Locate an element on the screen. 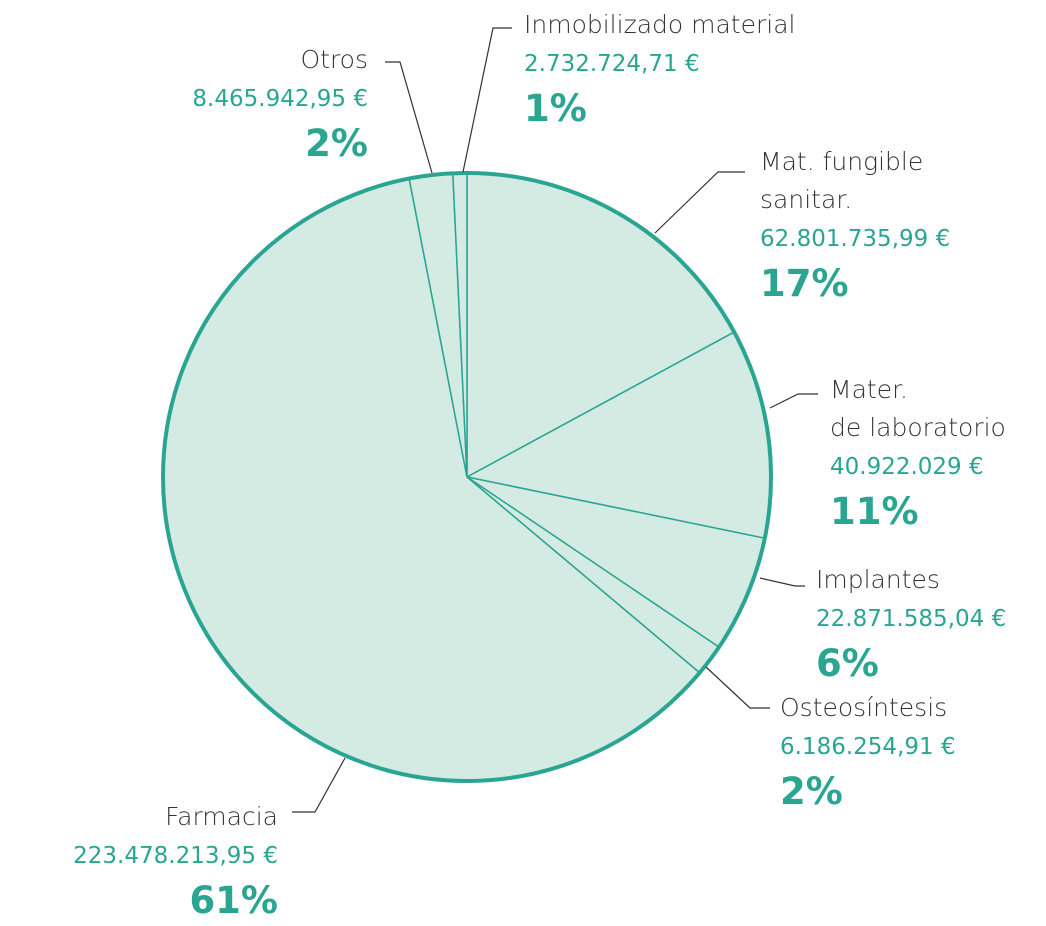 Image resolution: width=1046 pixels, height=926 pixels. slice-label: Otros 8.465.942,95 € 2% is located at coordinates (280, 105).